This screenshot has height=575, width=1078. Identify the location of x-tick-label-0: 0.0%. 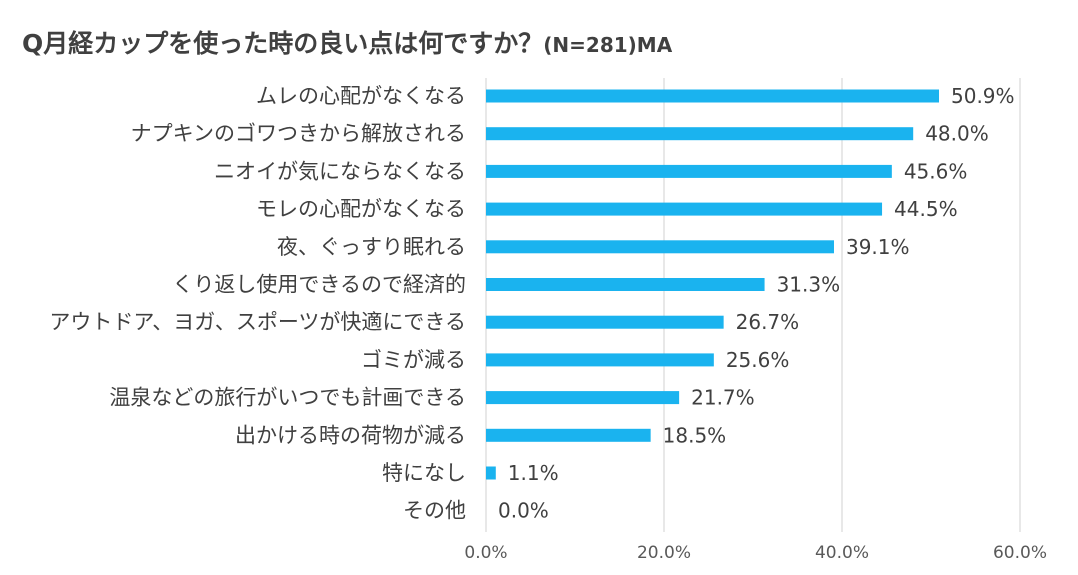
(485, 553).